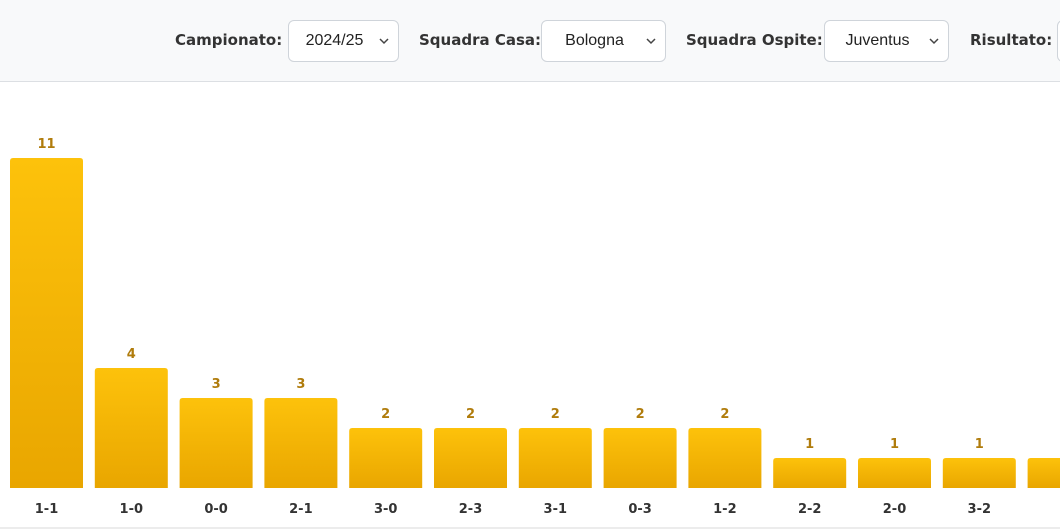  What do you see at coordinates (877, 40) in the screenshot?
I see `select-value: Juventus` at bounding box center [877, 40].